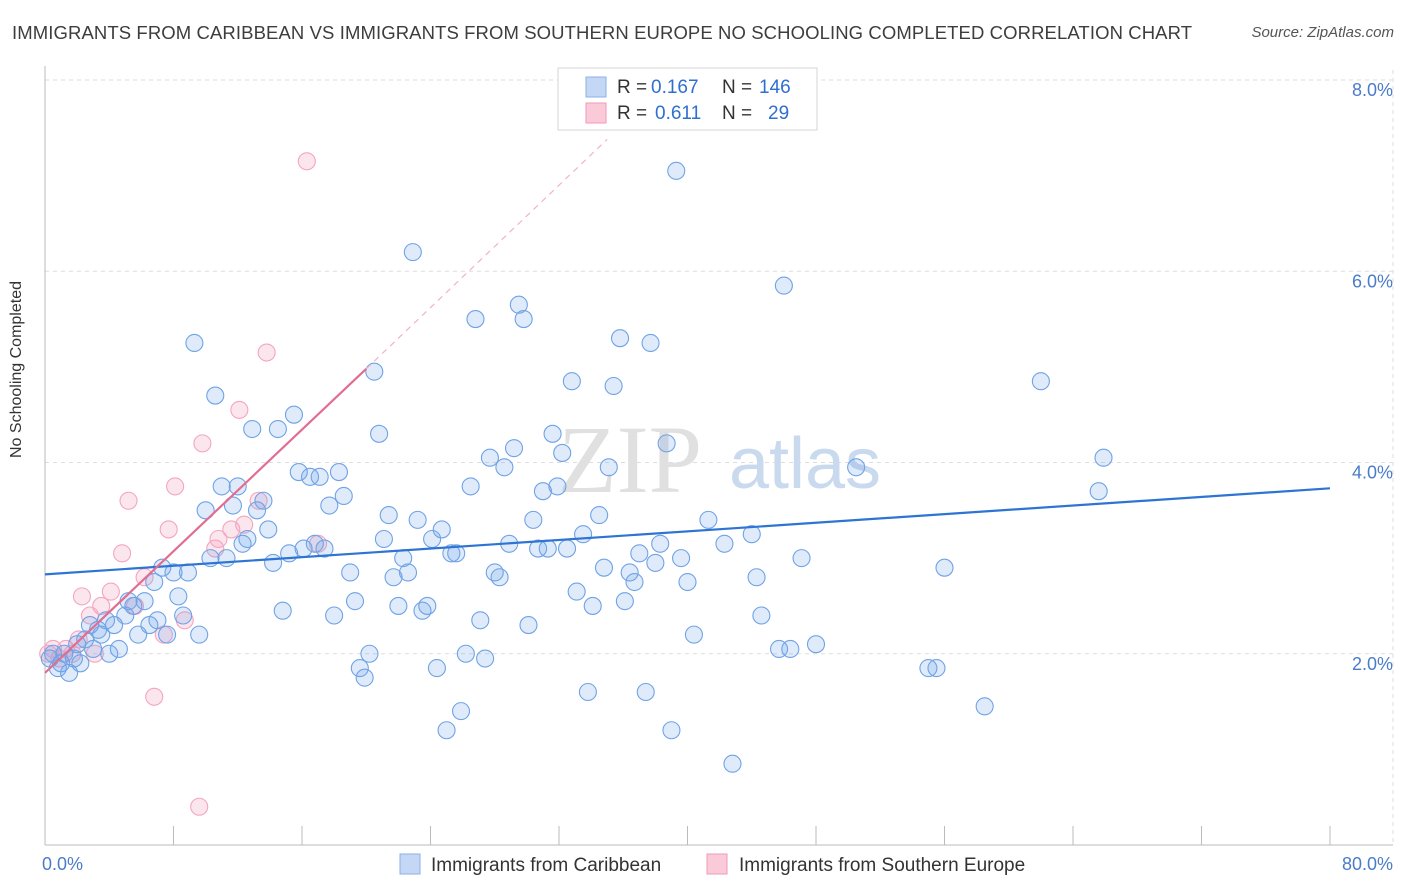 This screenshot has width=1406, height=892. What do you see at coordinates (632, 87) in the screenshot?
I see `legend-r-label: R =` at bounding box center [632, 87].